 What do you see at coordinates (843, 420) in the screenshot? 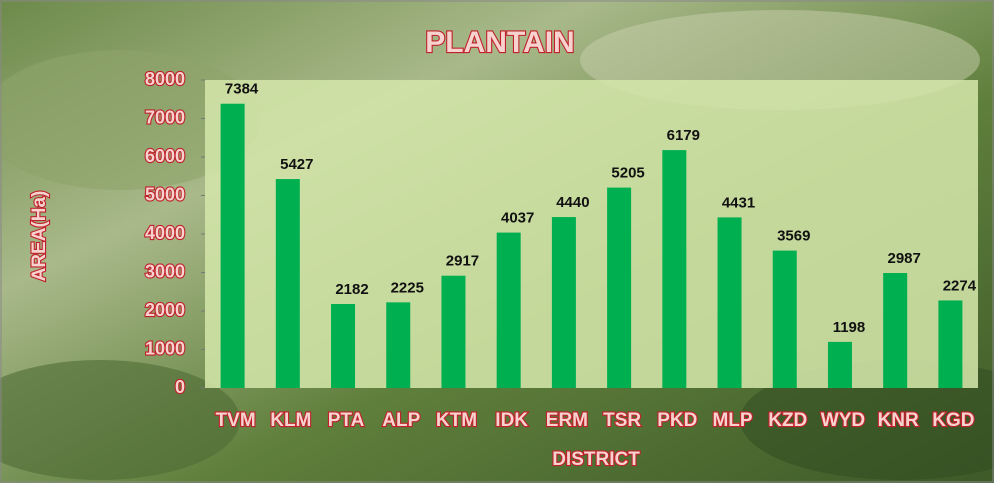
I see `x-tick-label: WYD` at bounding box center [843, 420].